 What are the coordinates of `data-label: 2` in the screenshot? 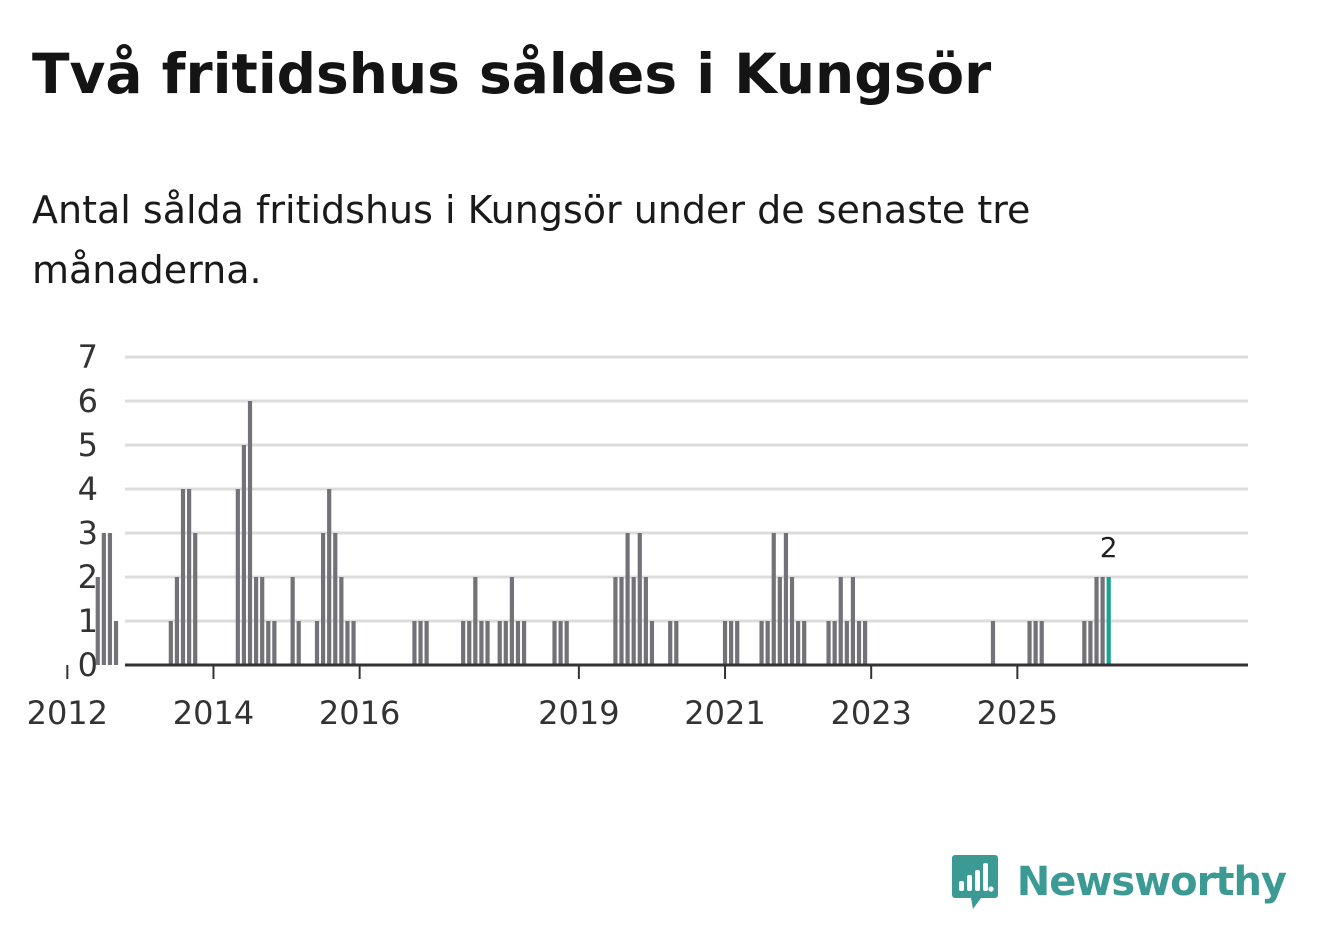 It's located at (1109, 547).